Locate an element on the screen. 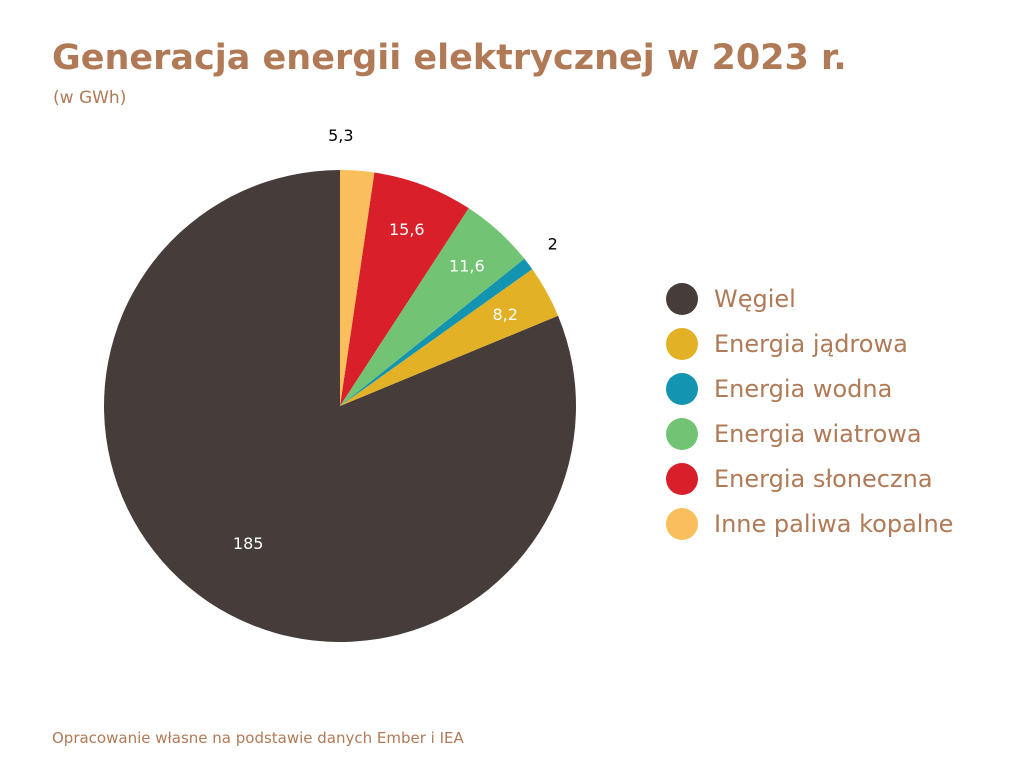 Image resolution: width=1024 pixels, height=768 pixels. data-label-3: 2 is located at coordinates (553, 243).